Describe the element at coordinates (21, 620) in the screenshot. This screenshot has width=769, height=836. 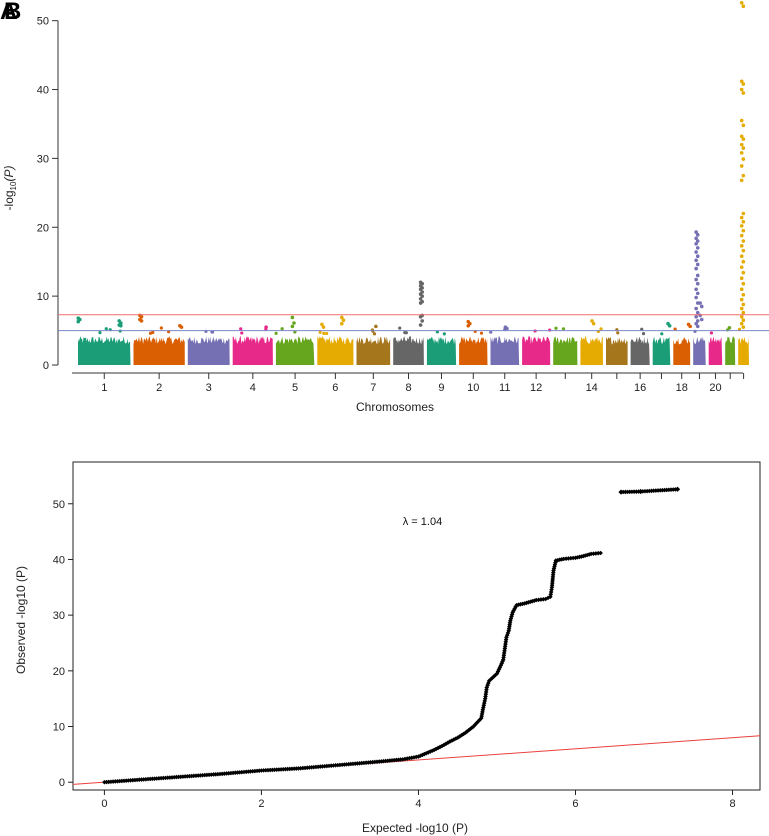
I see `qq-y-axis-label: Observed -log10 (P)` at that location.